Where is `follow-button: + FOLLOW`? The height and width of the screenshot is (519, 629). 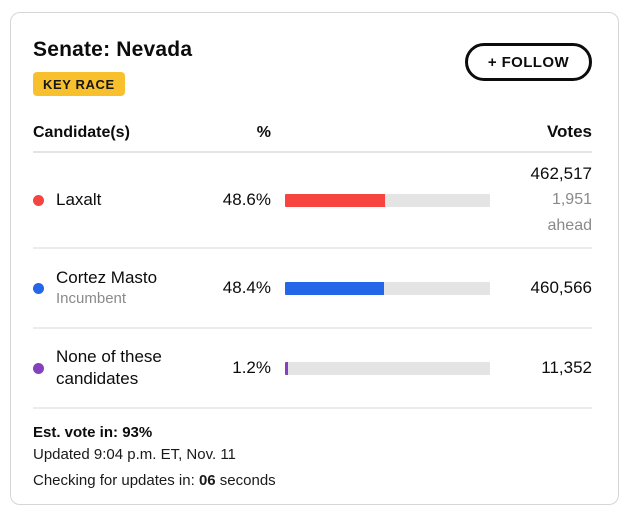 follow-button: + FOLLOW is located at coordinates (528, 62).